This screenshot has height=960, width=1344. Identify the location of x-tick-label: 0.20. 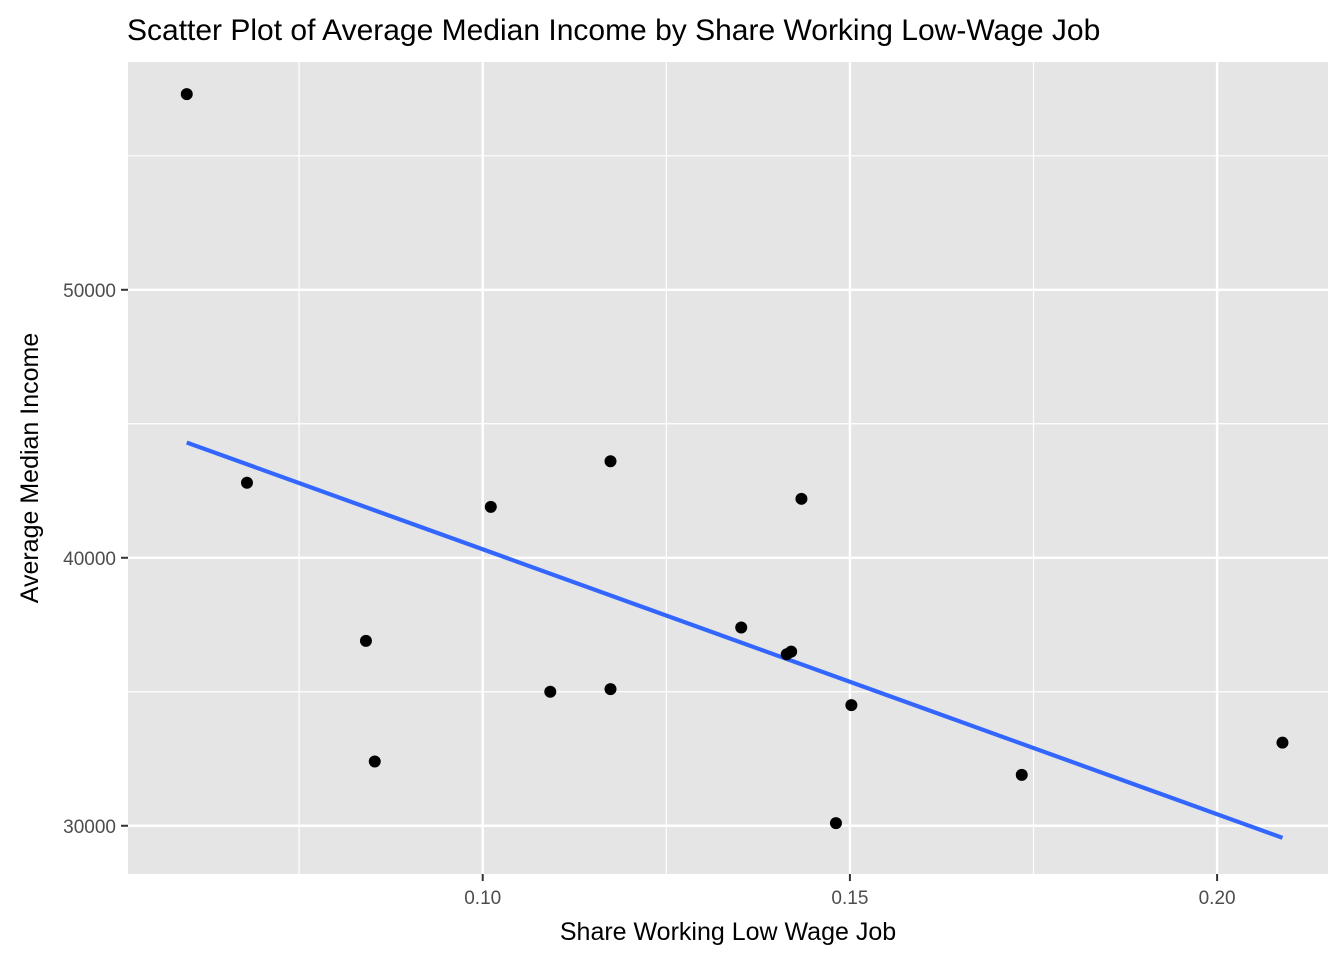
(1217, 898).